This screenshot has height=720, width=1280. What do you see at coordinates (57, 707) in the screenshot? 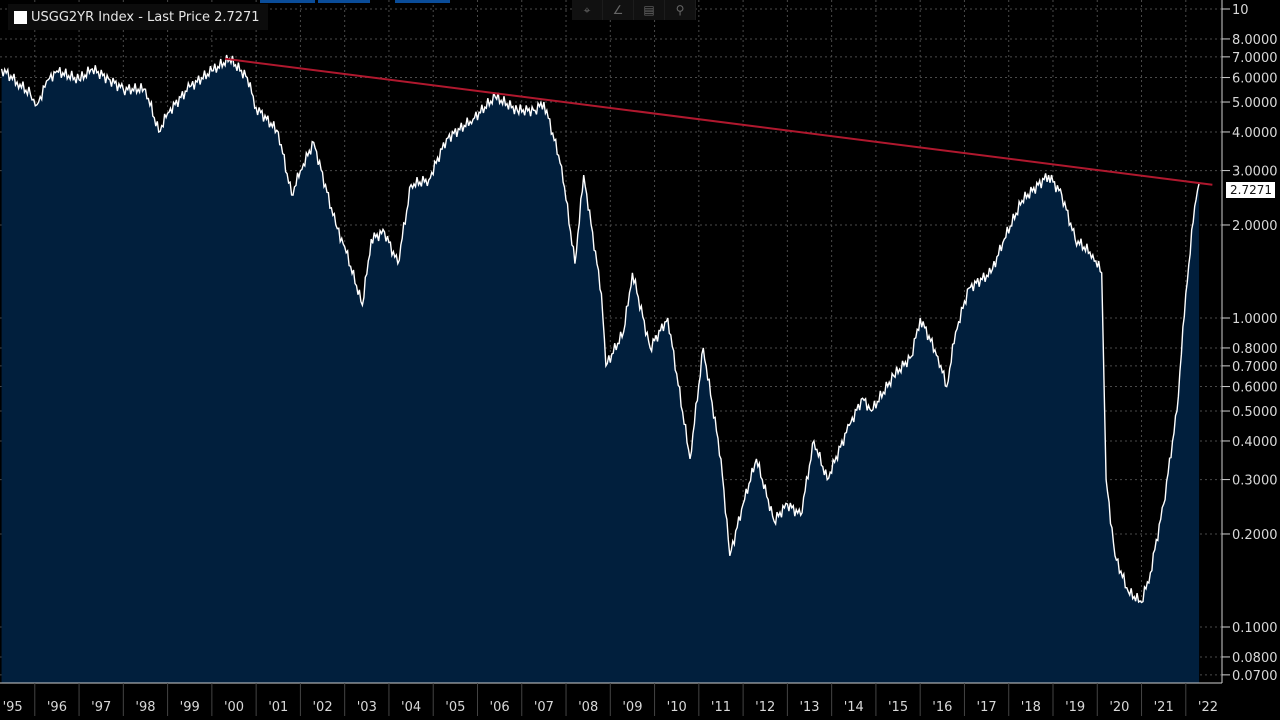
I see `x-tick-label: '96` at bounding box center [57, 707].